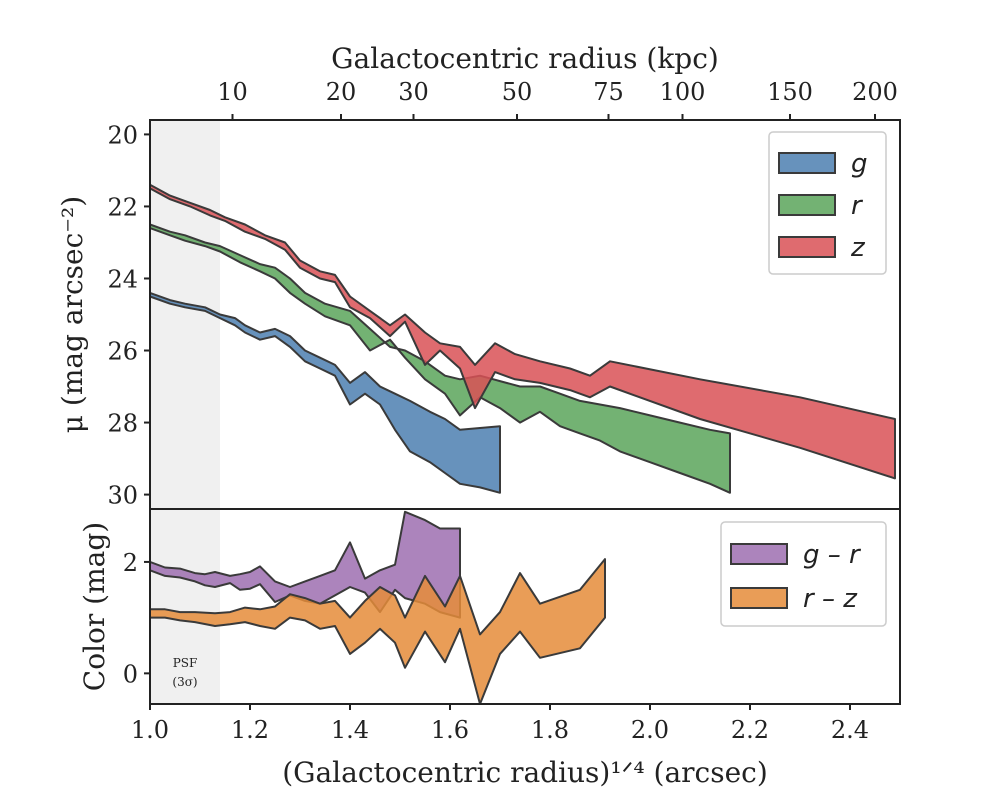 This screenshot has width=1000, height=800. I want to click on bottom-y-ticks: 02, so click(136, 618).